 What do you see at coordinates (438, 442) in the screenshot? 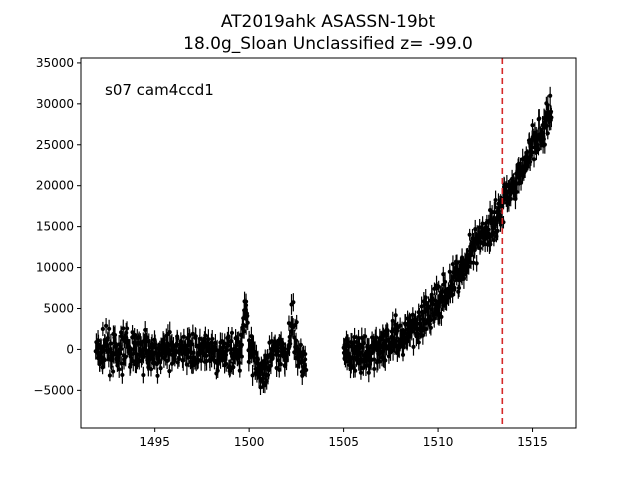
I see `x-tick-label: 1510` at bounding box center [438, 442].